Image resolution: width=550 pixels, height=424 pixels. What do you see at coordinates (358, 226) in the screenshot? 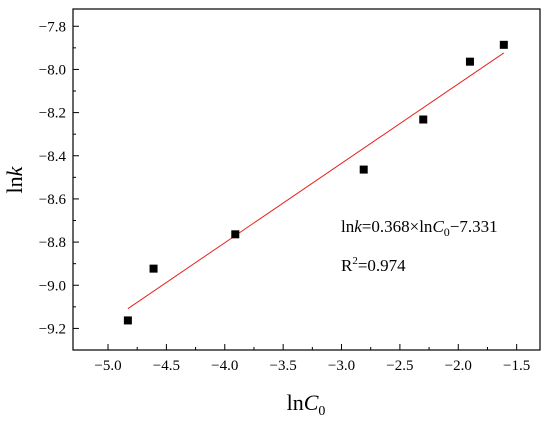
I see `eq-italic-k: k` at bounding box center [358, 226].